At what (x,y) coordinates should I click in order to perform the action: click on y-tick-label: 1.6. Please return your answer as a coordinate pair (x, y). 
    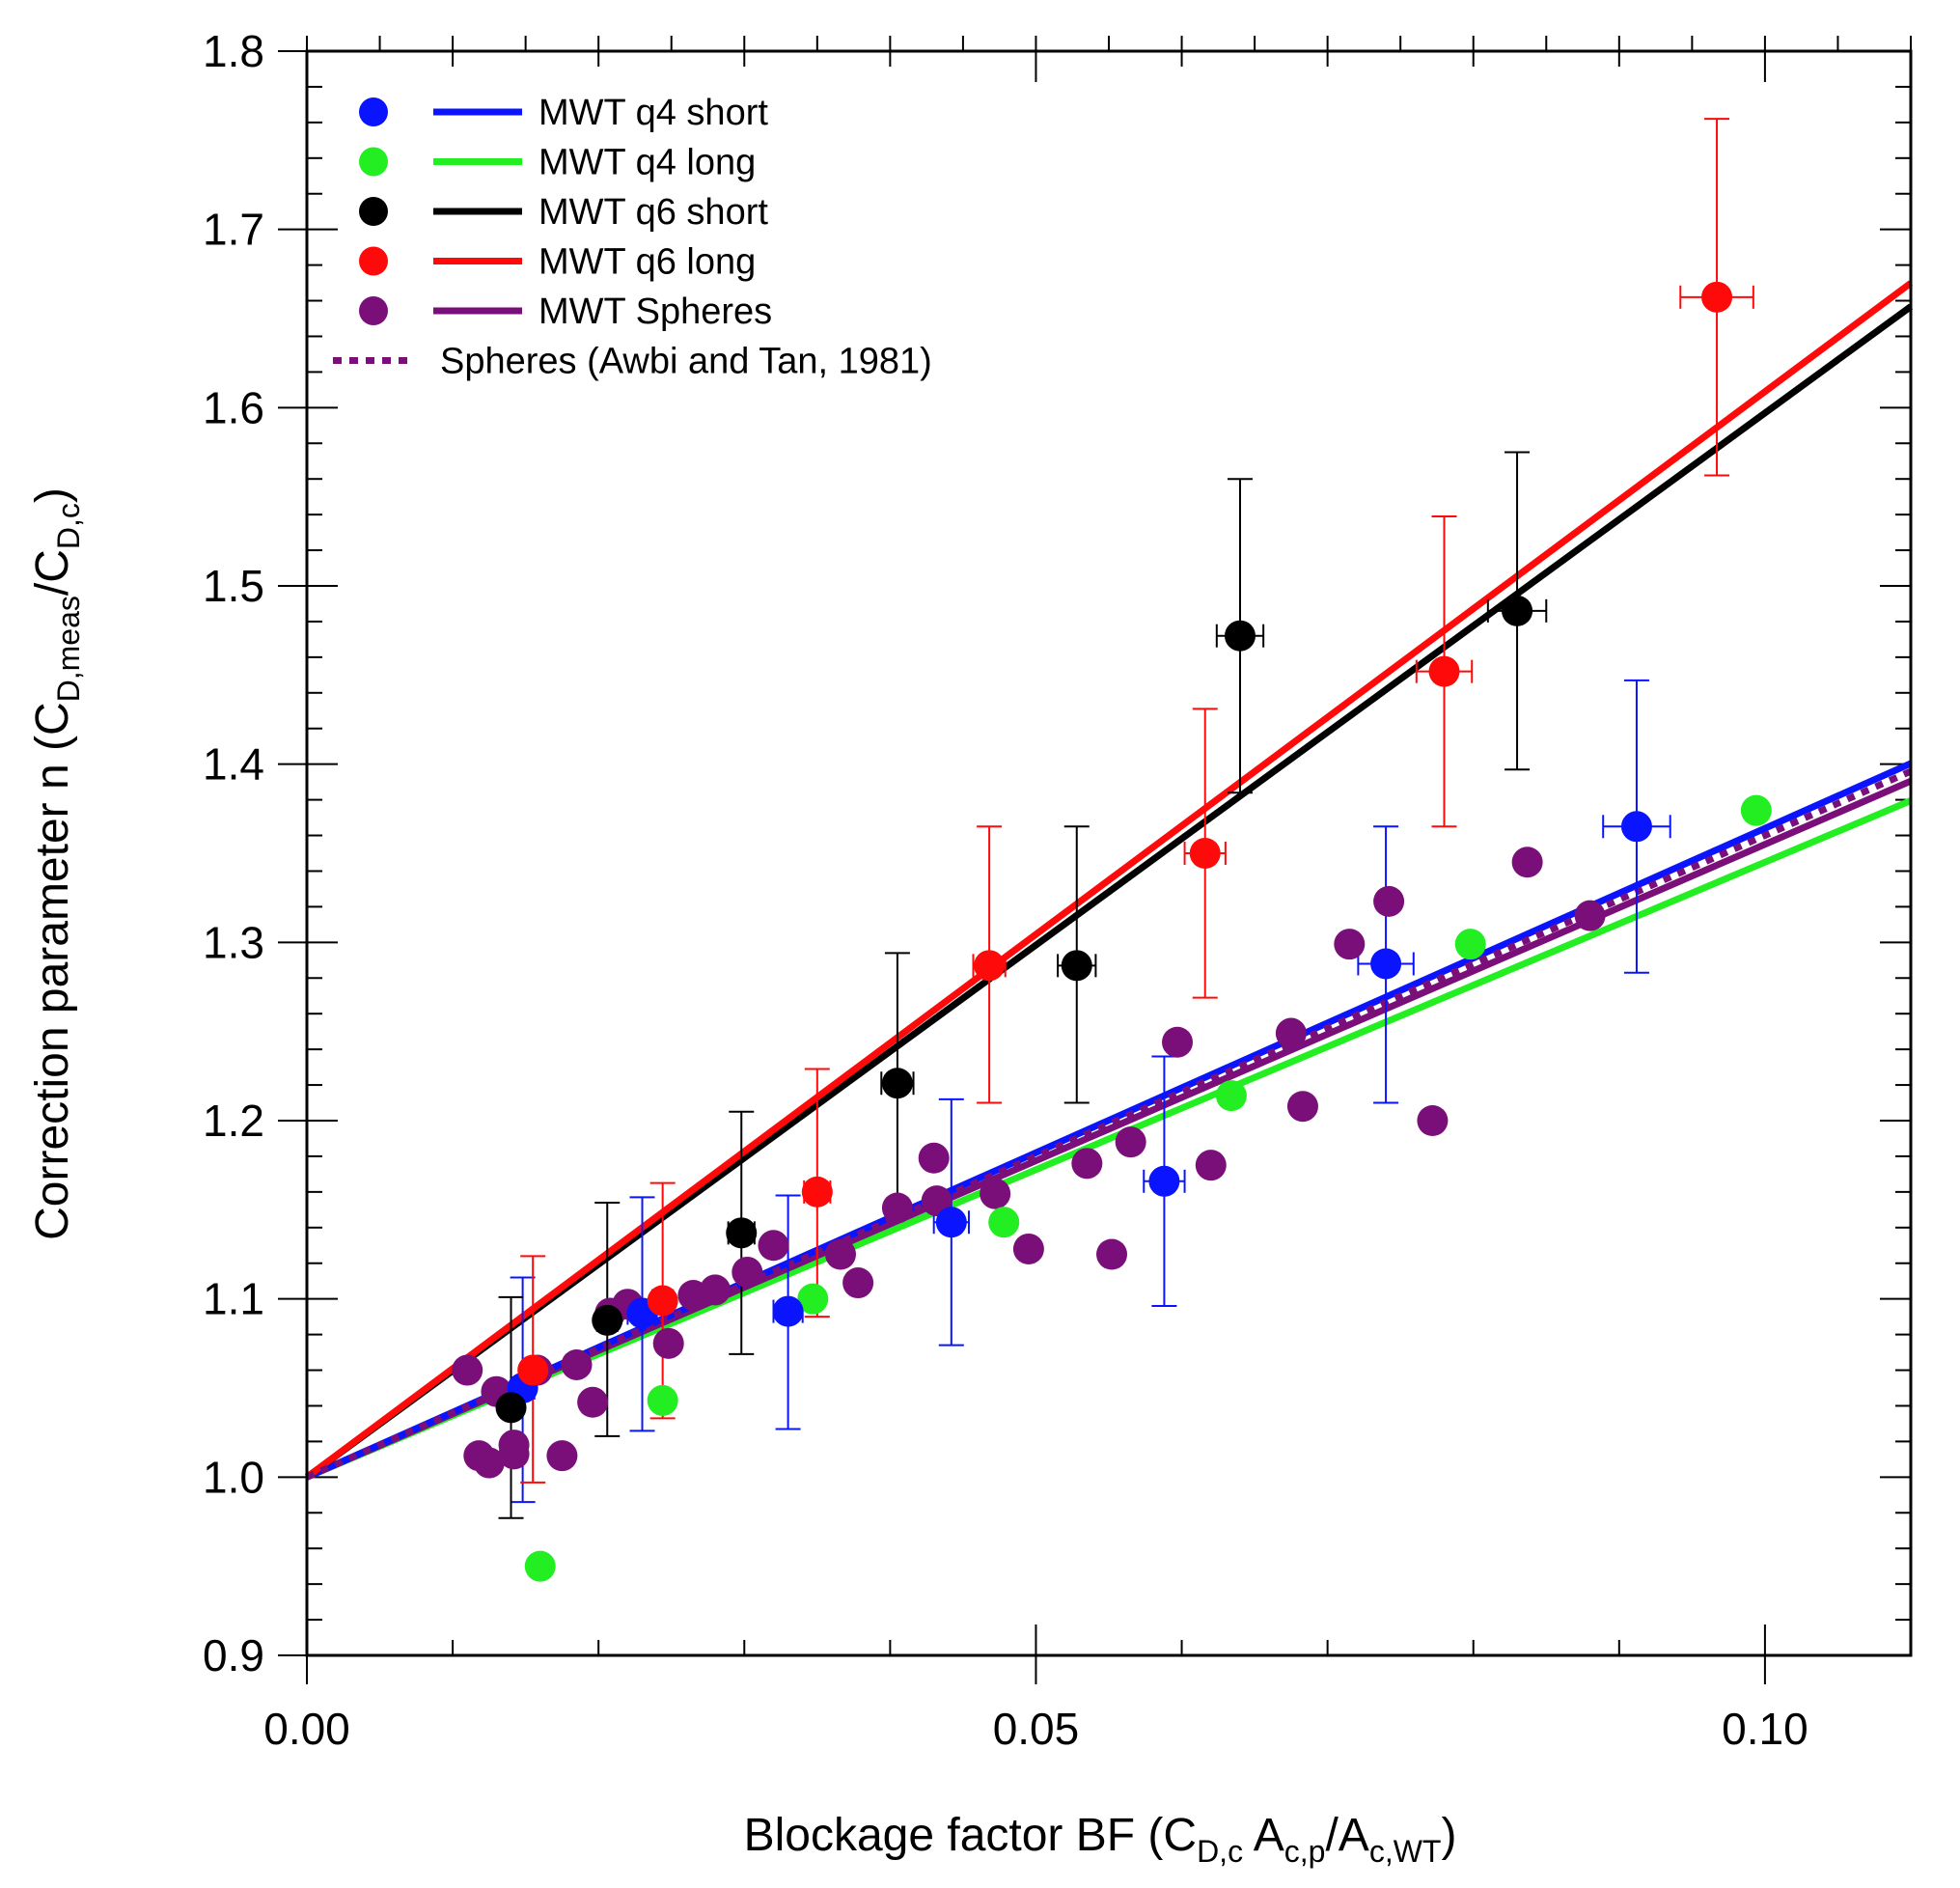
    Looking at the image, I should click on (233, 407).